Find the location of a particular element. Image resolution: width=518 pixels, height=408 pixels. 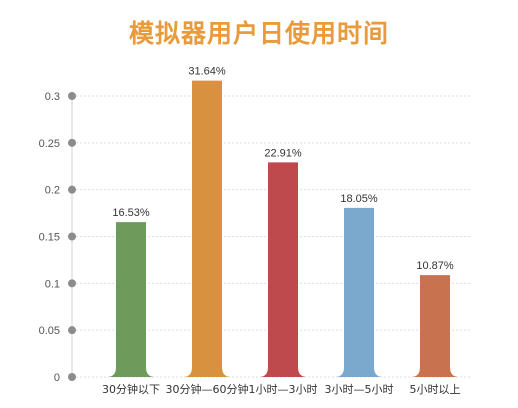

y-axis: 0 0.05 0.1 0.15 0.2 0.25 0.3 is located at coordinates (57, 237).